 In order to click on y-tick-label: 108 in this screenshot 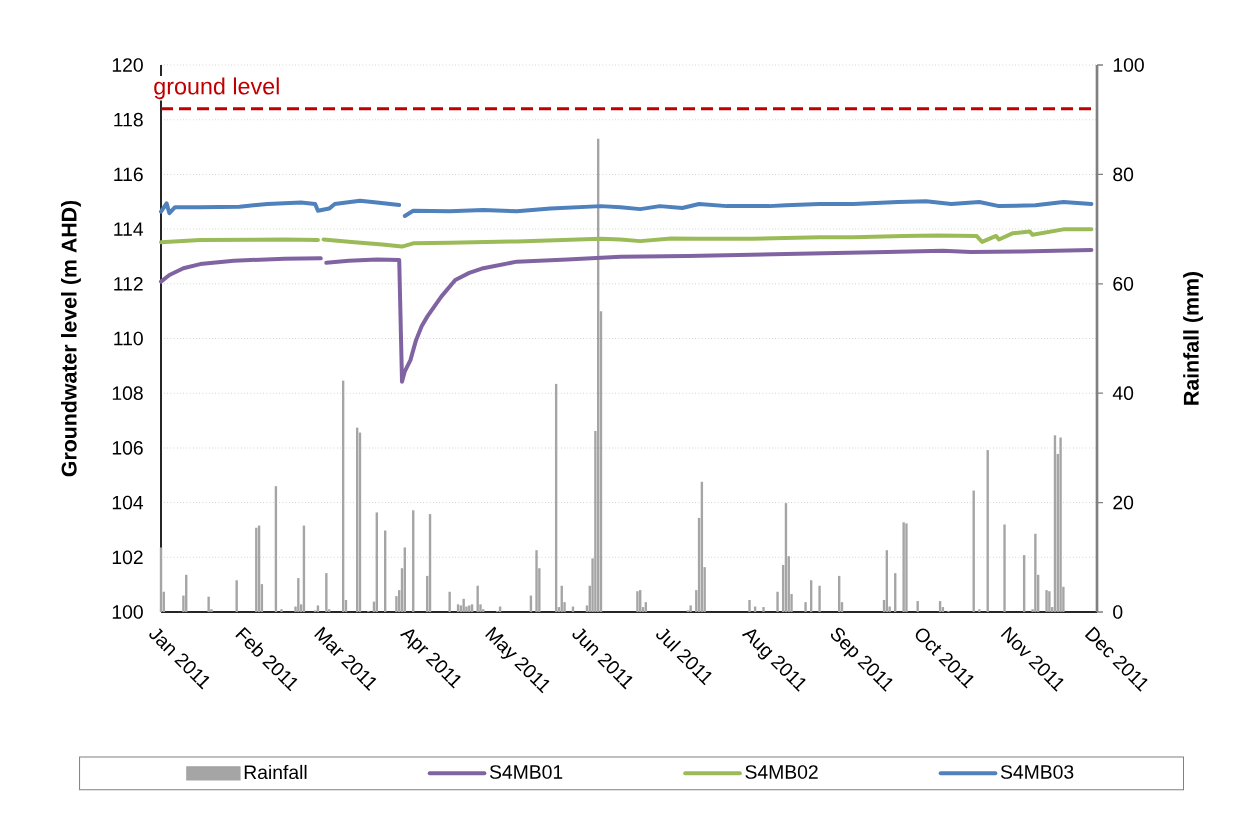, I will do `click(127, 393)`.